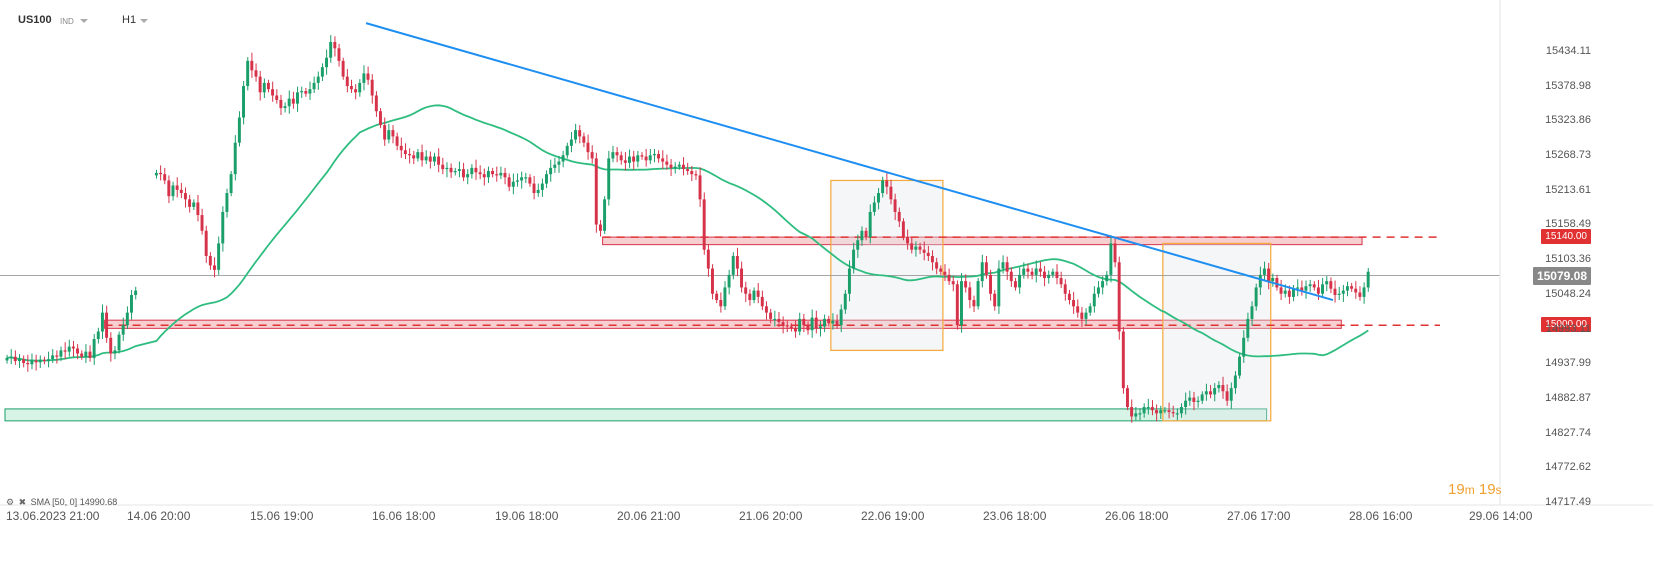 The image size is (1653, 561). Describe the element at coordinates (1566, 325) in the screenshot. I see `support-level-badge: 15000.00` at that location.